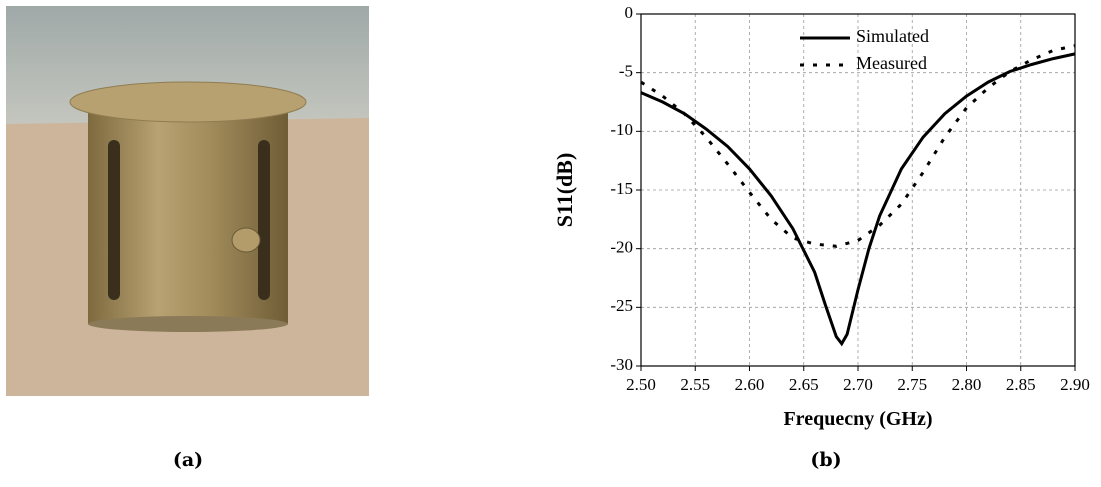 The image size is (1101, 487). What do you see at coordinates (858, 384) in the screenshot?
I see `x-tick-label: 2.70` at bounding box center [858, 384].